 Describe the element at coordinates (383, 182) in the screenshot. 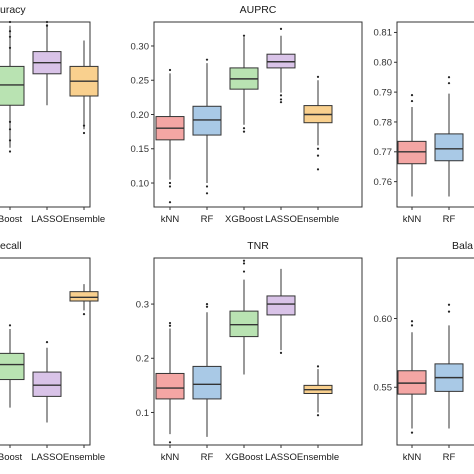

I see `y-tick-label: 0.76` at that location.